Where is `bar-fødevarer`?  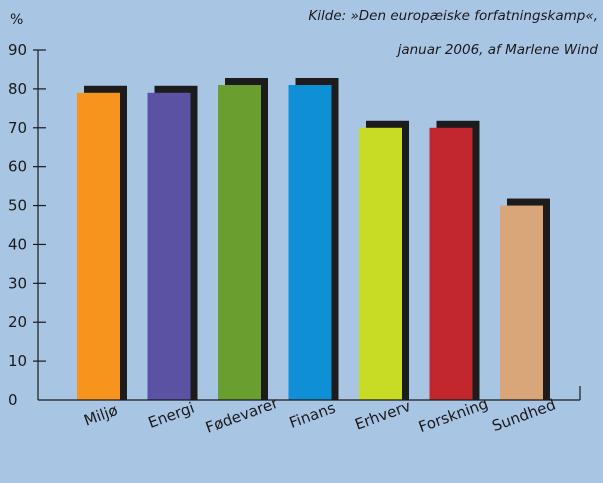 bar-fødevarer is located at coordinates (239, 242).